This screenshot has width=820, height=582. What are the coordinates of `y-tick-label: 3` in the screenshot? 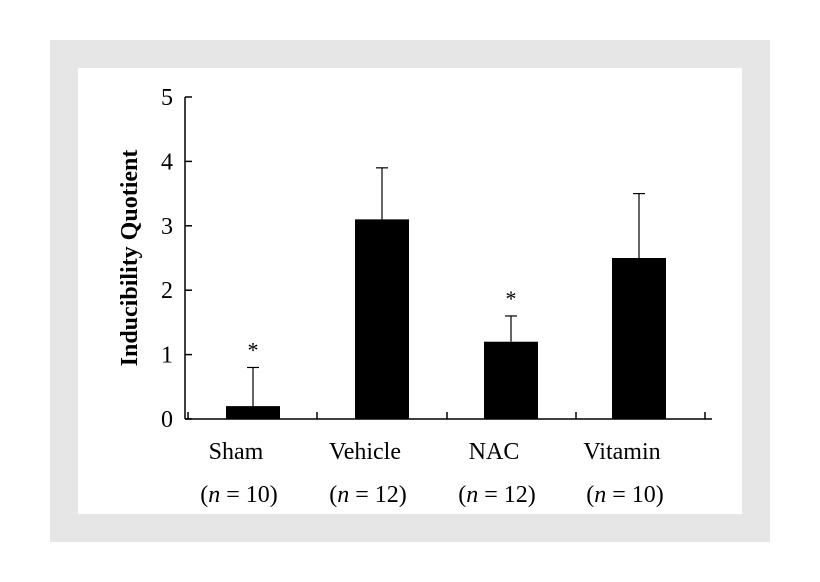 It's located at (167, 227).